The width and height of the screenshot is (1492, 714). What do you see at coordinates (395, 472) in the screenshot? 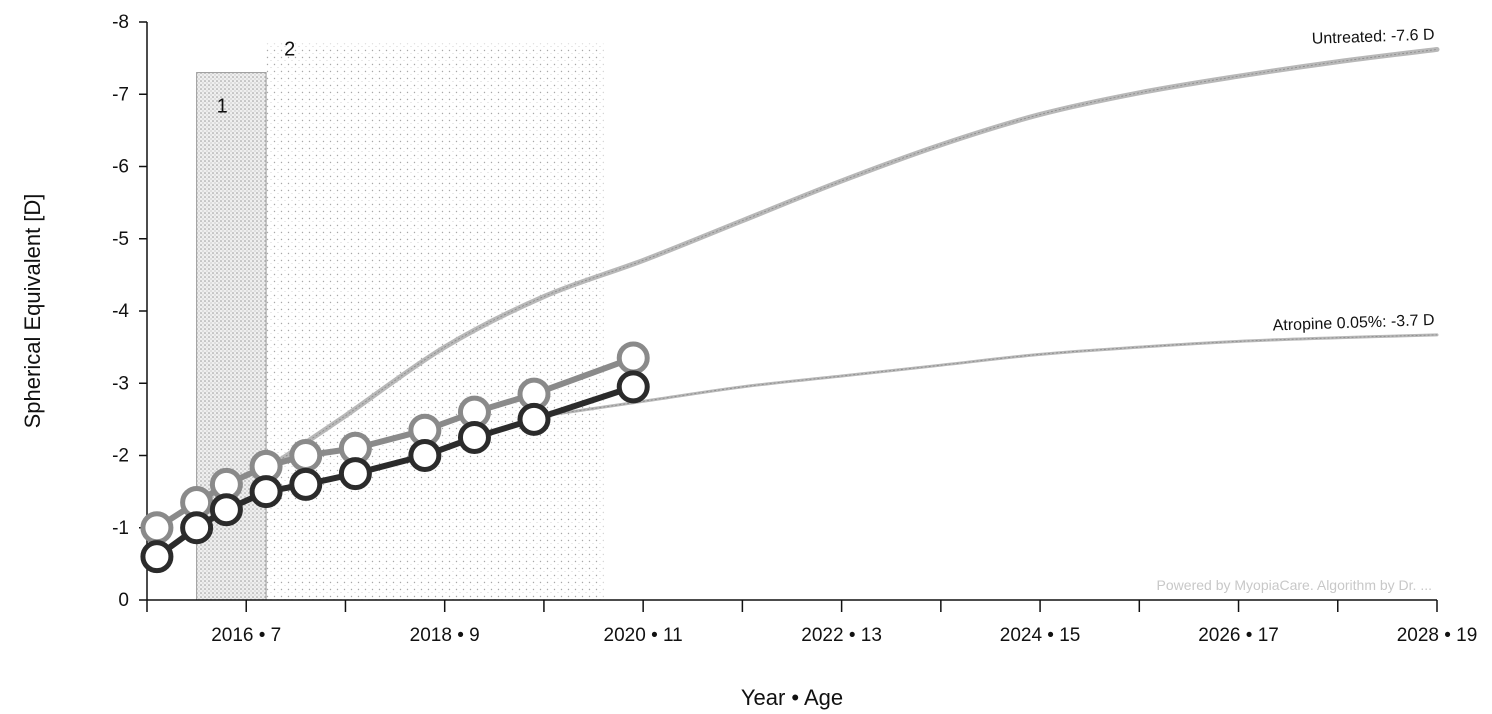
I see `series-dark-line` at bounding box center [395, 472].